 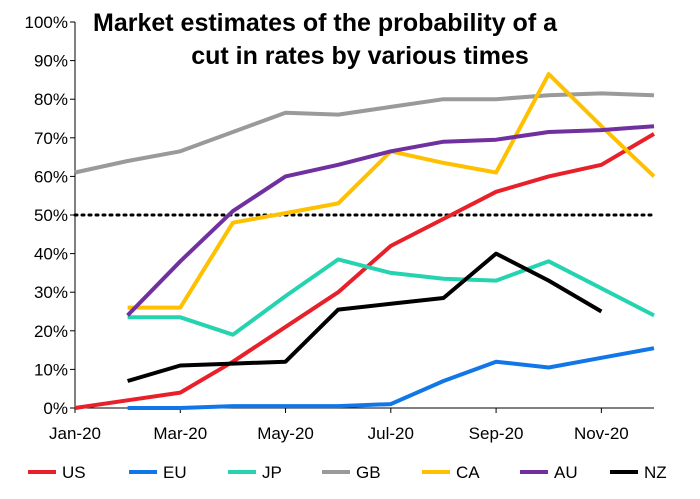 I want to click on y-tick-label: 100%, so click(x=46, y=22).